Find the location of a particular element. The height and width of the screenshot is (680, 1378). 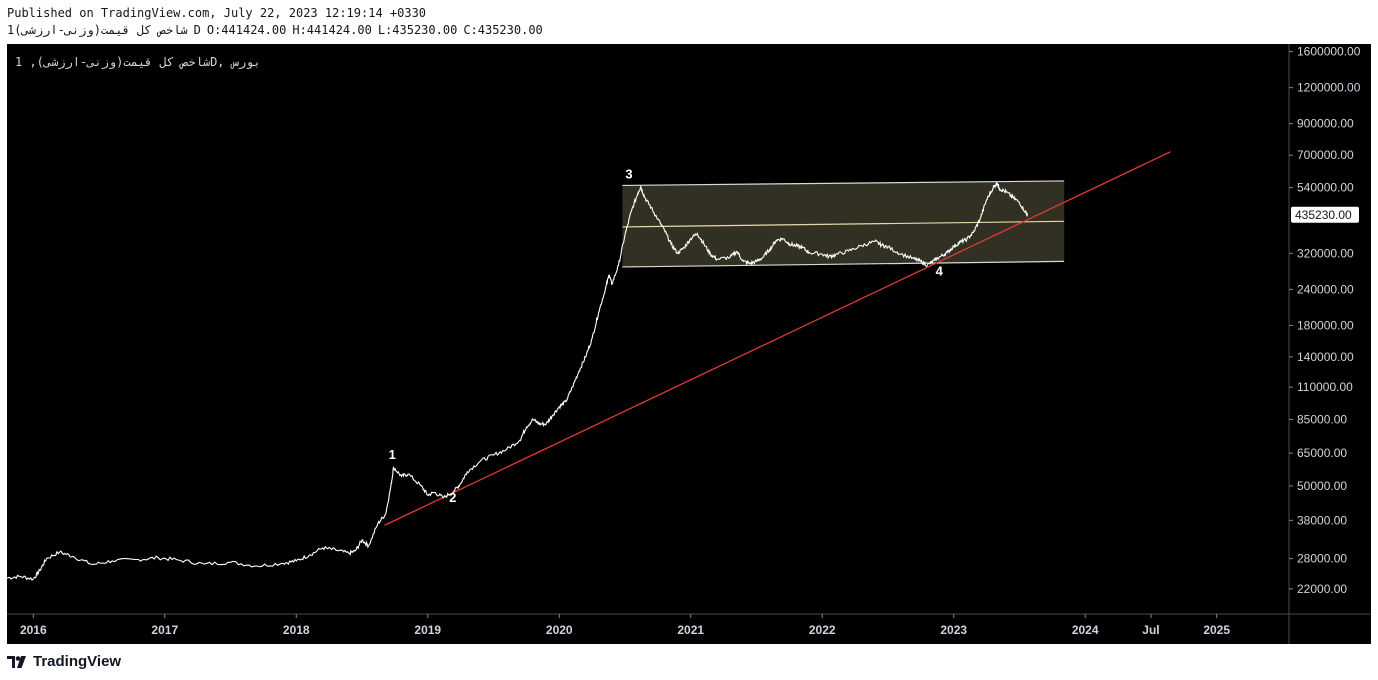

x-tick-label: 2025 is located at coordinates (1216, 630).